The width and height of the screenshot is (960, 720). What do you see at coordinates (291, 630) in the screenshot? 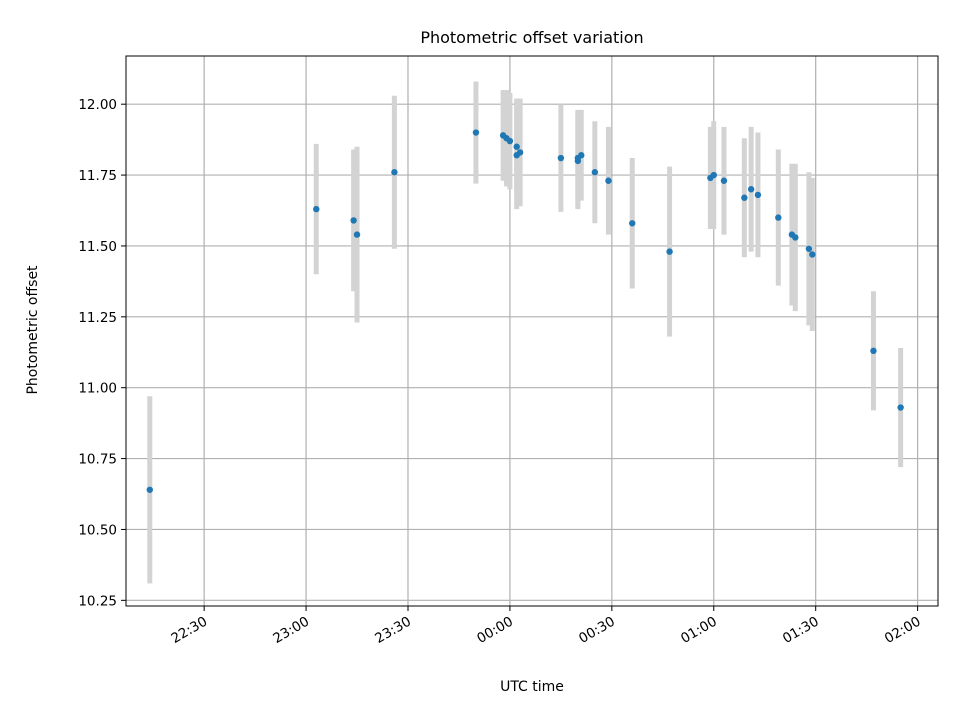
I see `x-tick-label: 23:00` at bounding box center [291, 630].